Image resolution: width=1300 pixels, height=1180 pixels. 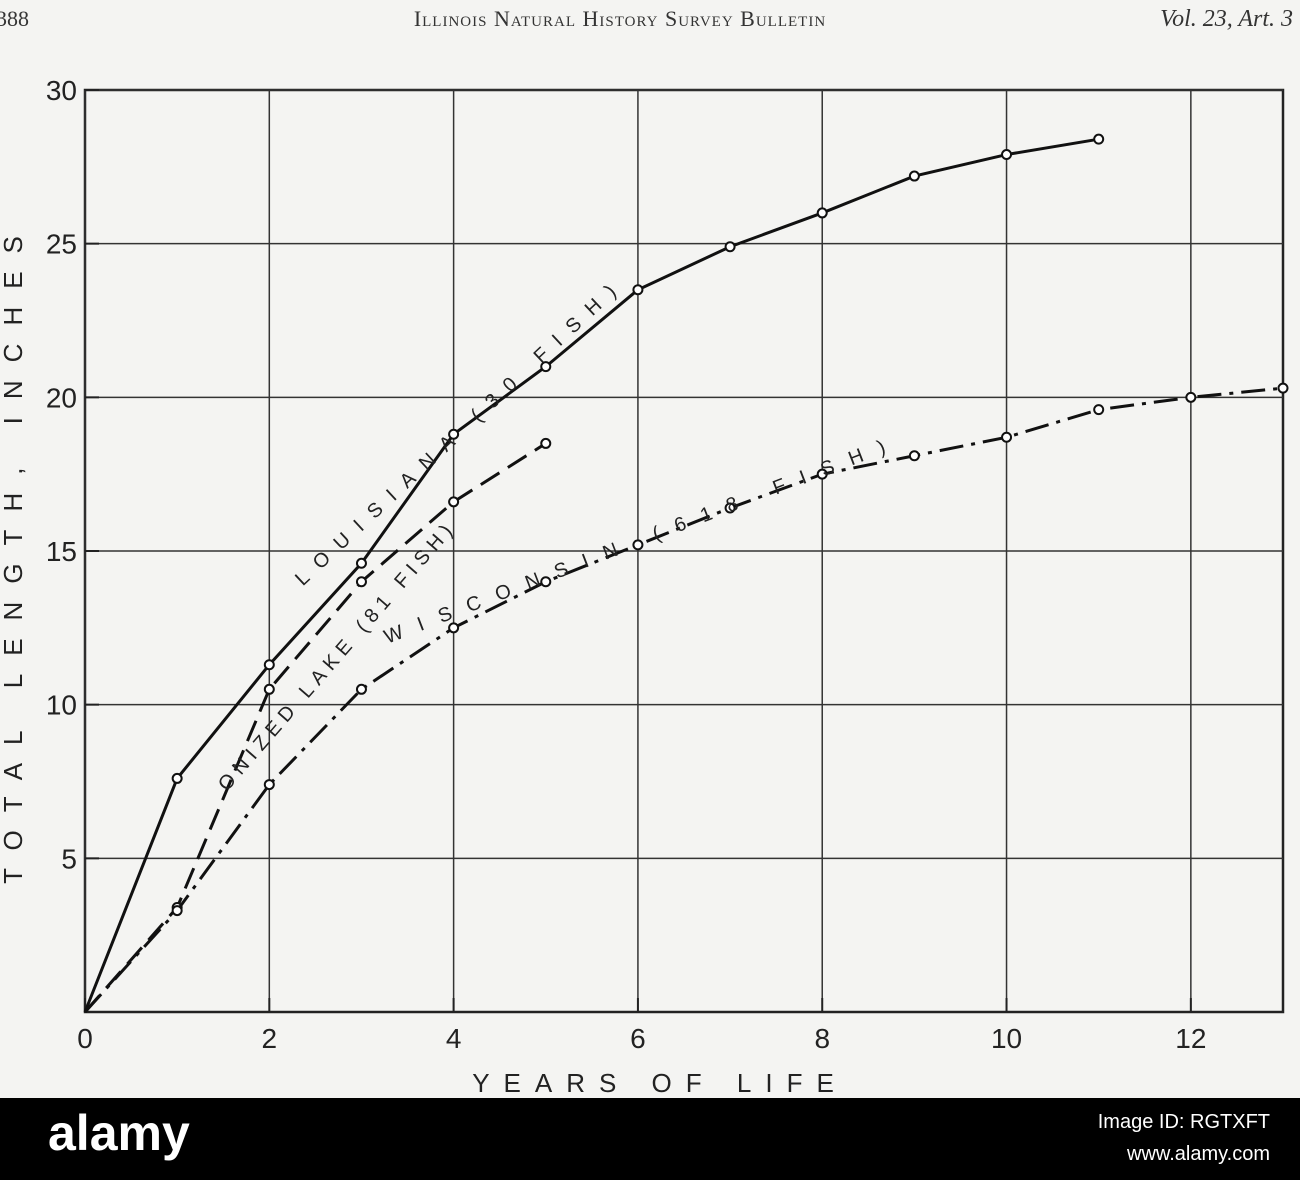 What do you see at coordinates (1226, 19) in the screenshot?
I see `volume: Vol. 23, Art. 3` at bounding box center [1226, 19].